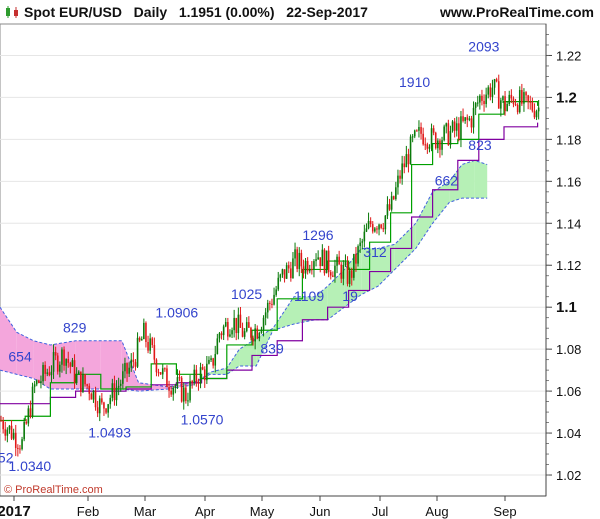  I want to click on x-tick-label: Jun, so click(320, 511).